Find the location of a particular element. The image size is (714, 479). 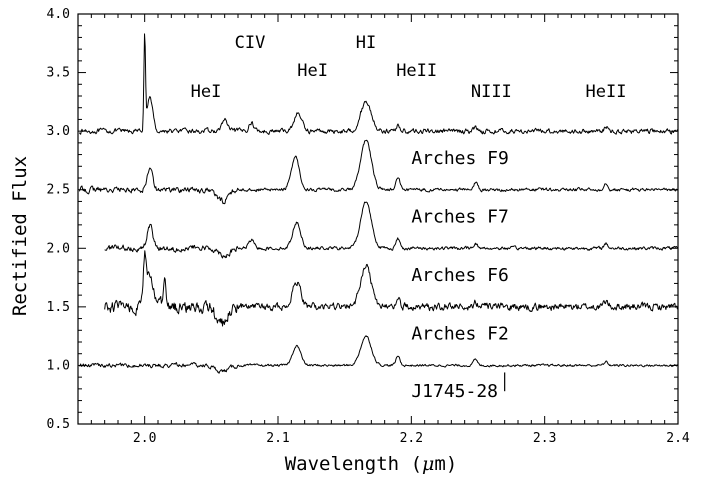

y-tick-label: 0.5 is located at coordinates (58, 424).